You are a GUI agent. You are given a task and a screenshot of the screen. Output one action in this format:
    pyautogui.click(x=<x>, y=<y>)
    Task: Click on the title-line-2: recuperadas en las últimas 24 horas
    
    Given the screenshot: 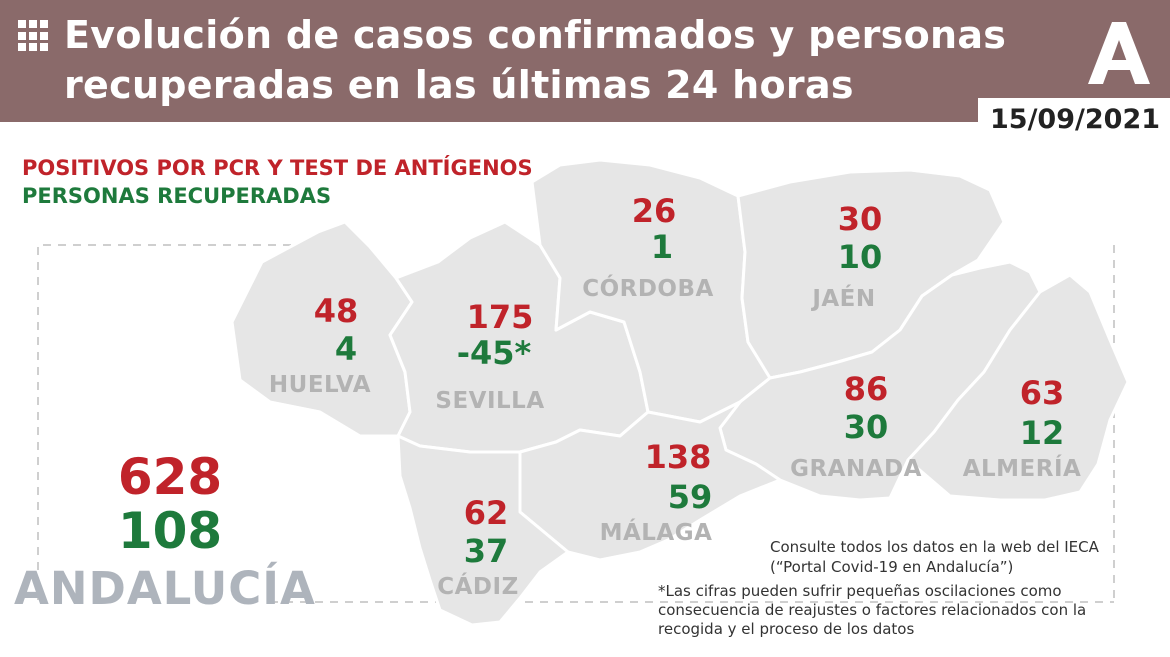 What is the action you would take?
    pyautogui.click(x=459, y=85)
    